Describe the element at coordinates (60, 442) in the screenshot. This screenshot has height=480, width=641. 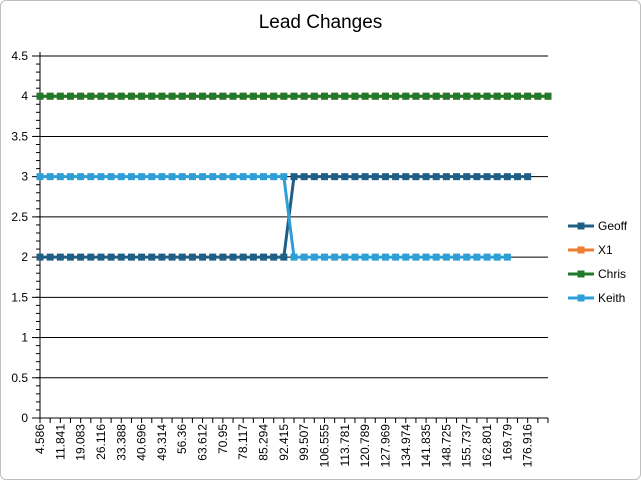
I see `x-tick-label: 11.841` at that location.